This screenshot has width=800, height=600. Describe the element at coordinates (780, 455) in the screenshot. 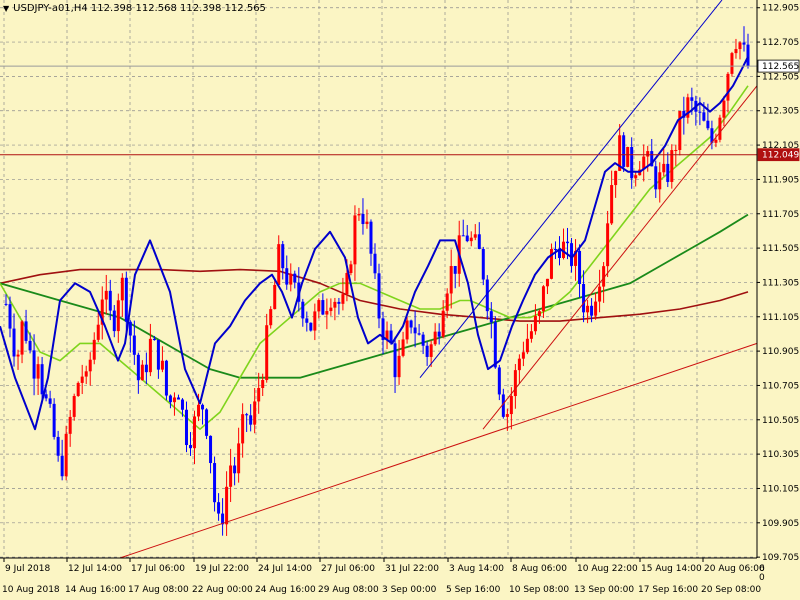

I see `y-tick-label: 110.305` at that location.